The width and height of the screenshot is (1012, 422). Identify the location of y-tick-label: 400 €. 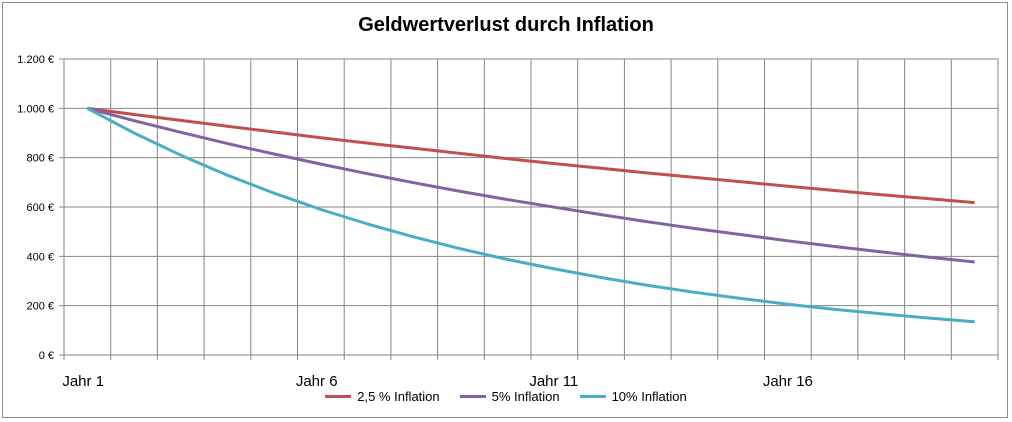
(40, 257).